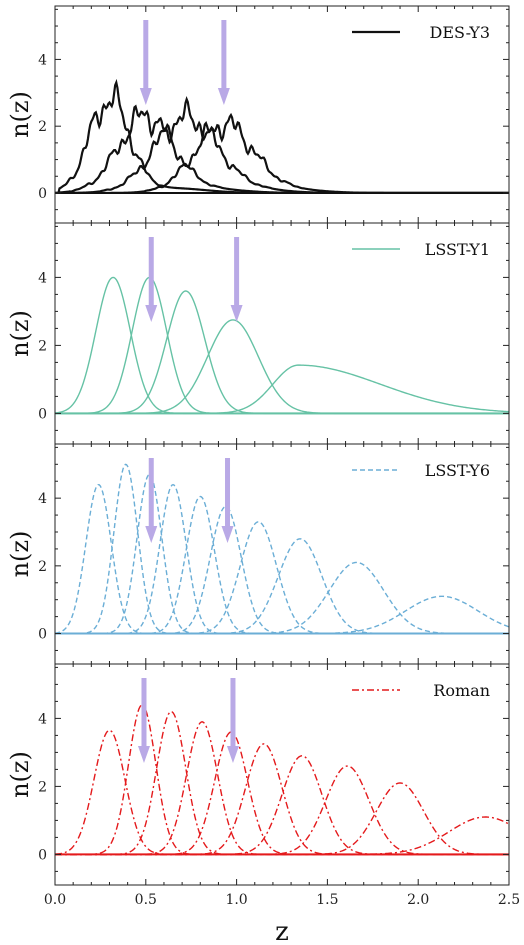 Image resolution: width=524 pixels, height=945 pixels. Describe the element at coordinates (421, 32) in the screenshot. I see `legend: DES-Y3` at that location.